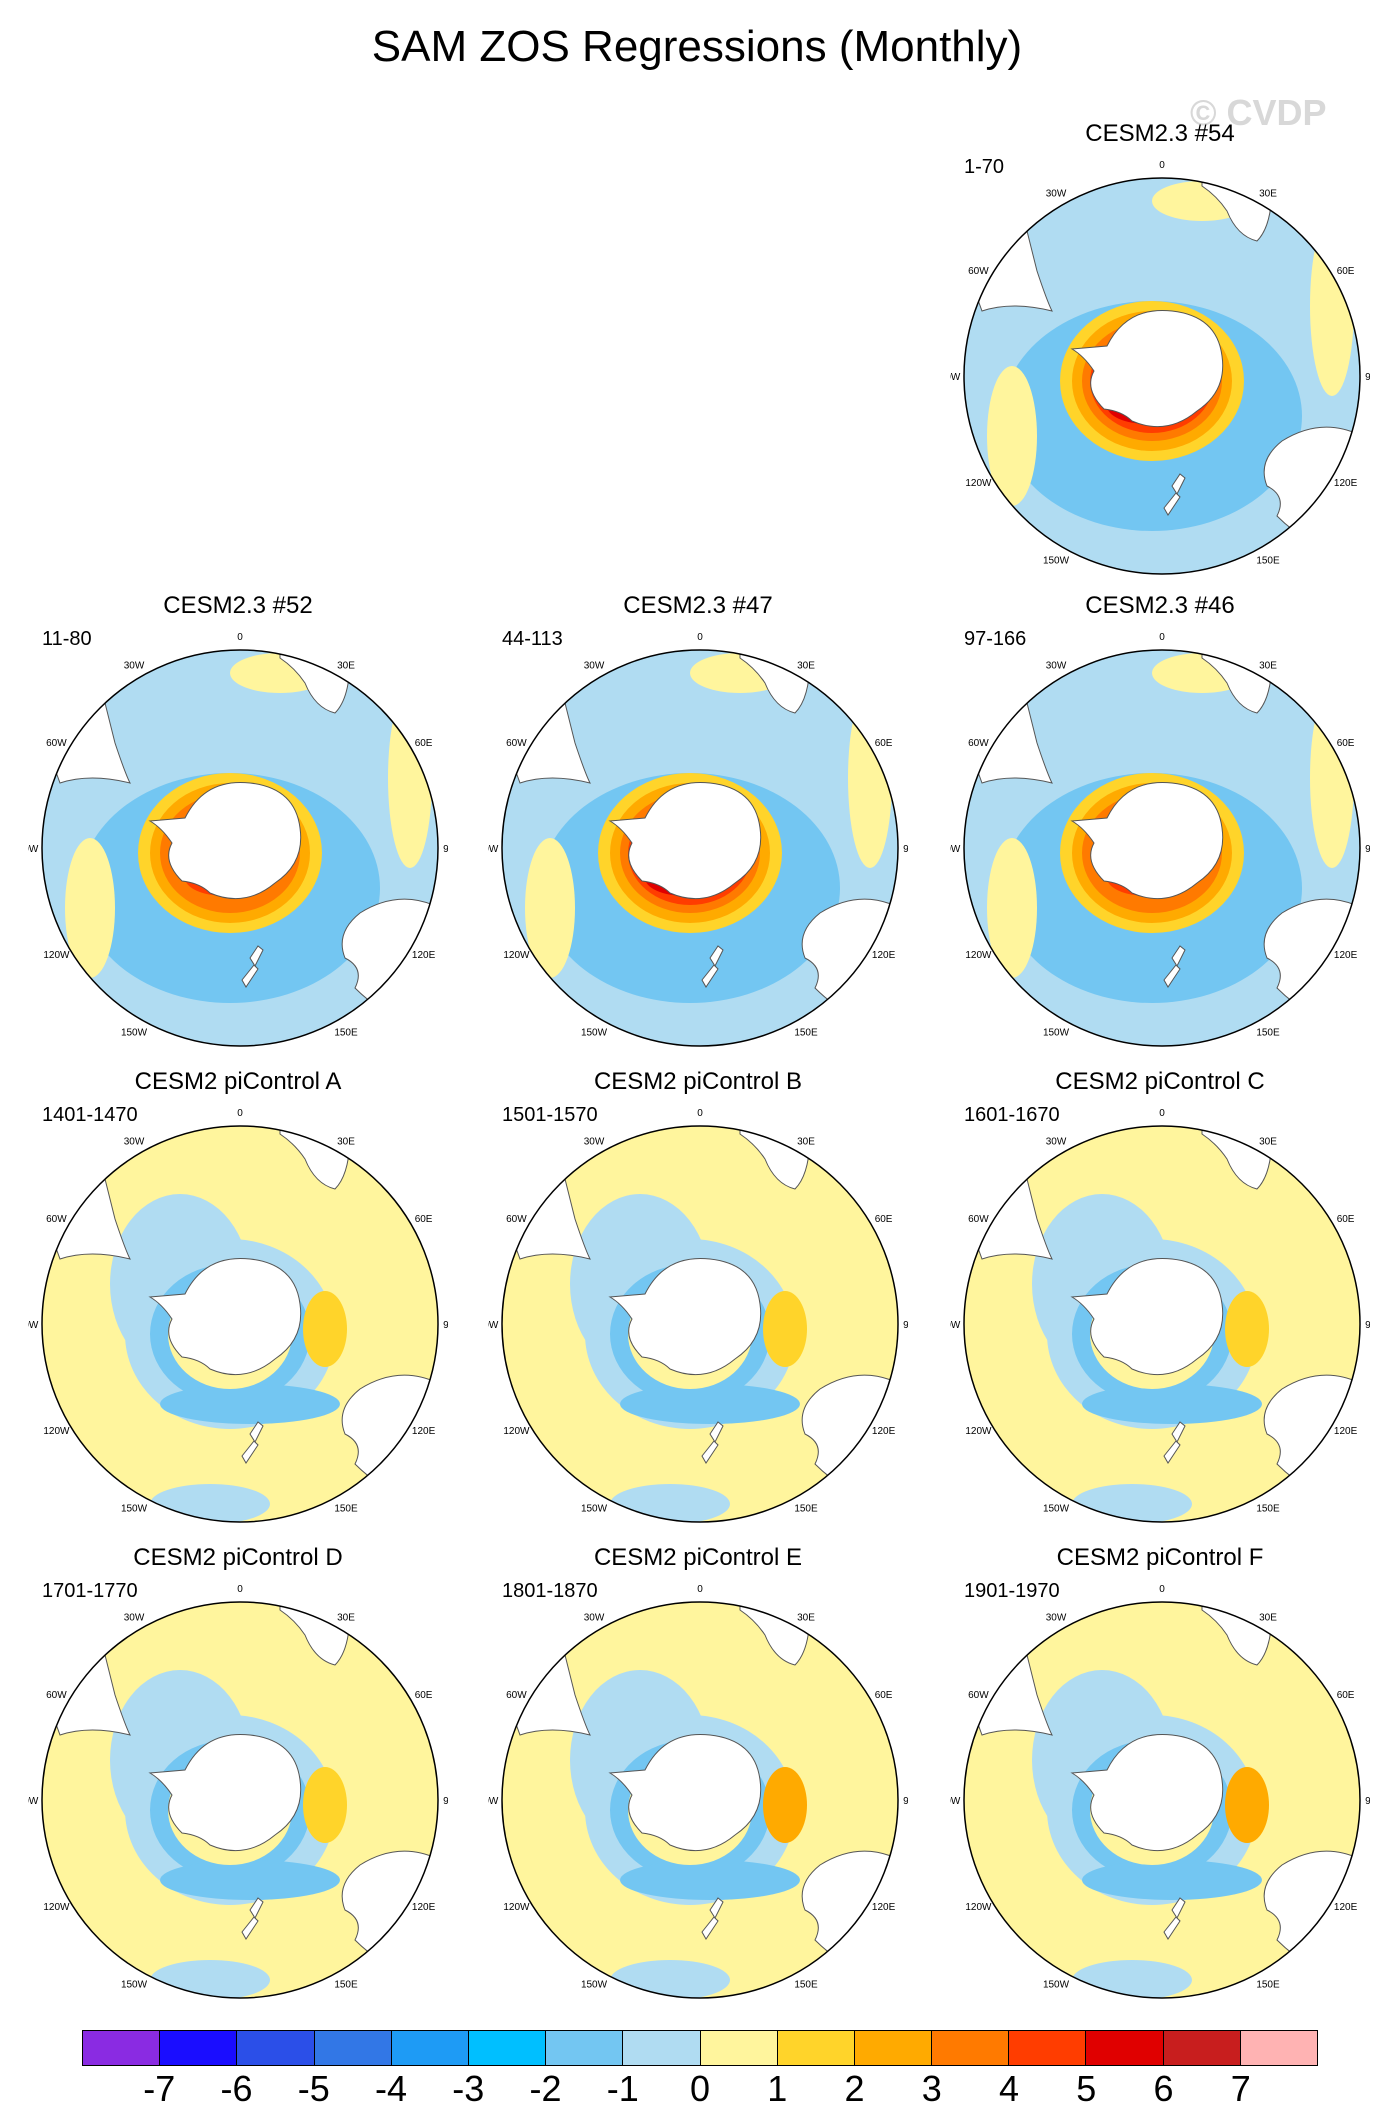  I want to click on panel-period: 1401-1470, so click(90, 1115).